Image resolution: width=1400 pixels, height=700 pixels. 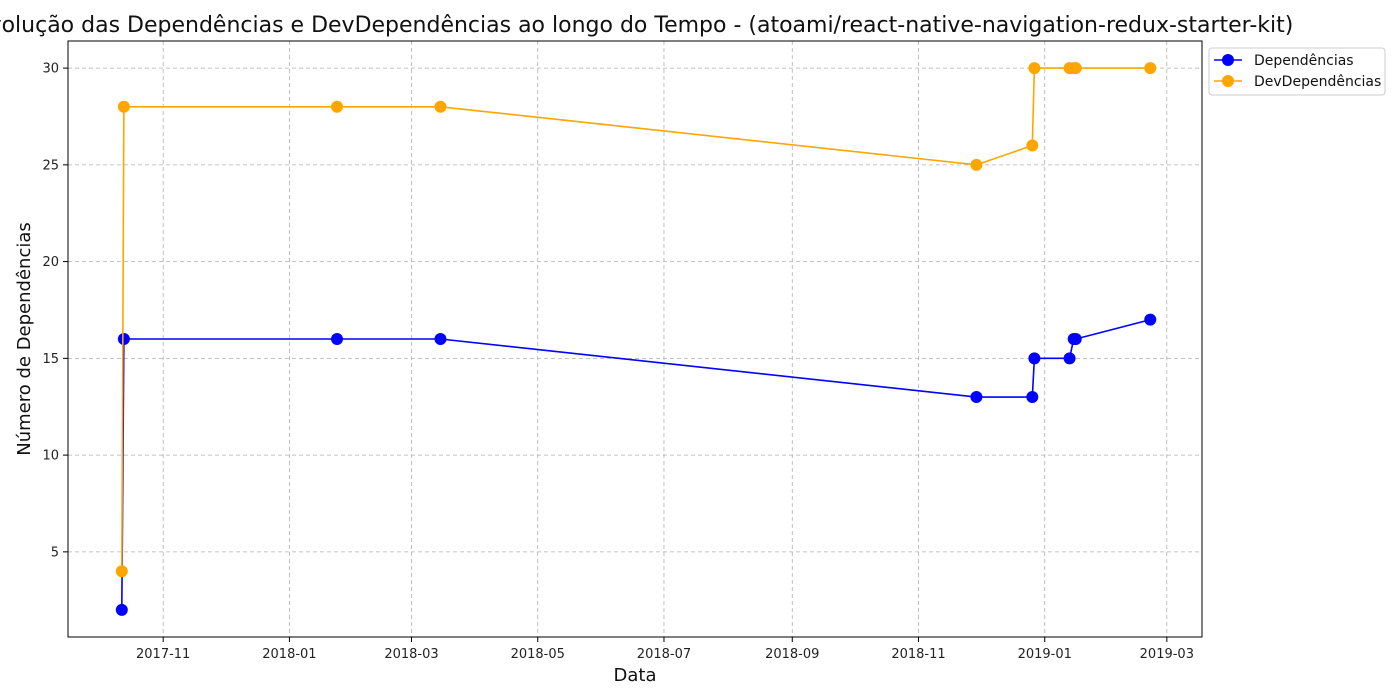 What do you see at coordinates (1045, 654) in the screenshot?
I see `x-tick-label: 2019-01` at bounding box center [1045, 654].